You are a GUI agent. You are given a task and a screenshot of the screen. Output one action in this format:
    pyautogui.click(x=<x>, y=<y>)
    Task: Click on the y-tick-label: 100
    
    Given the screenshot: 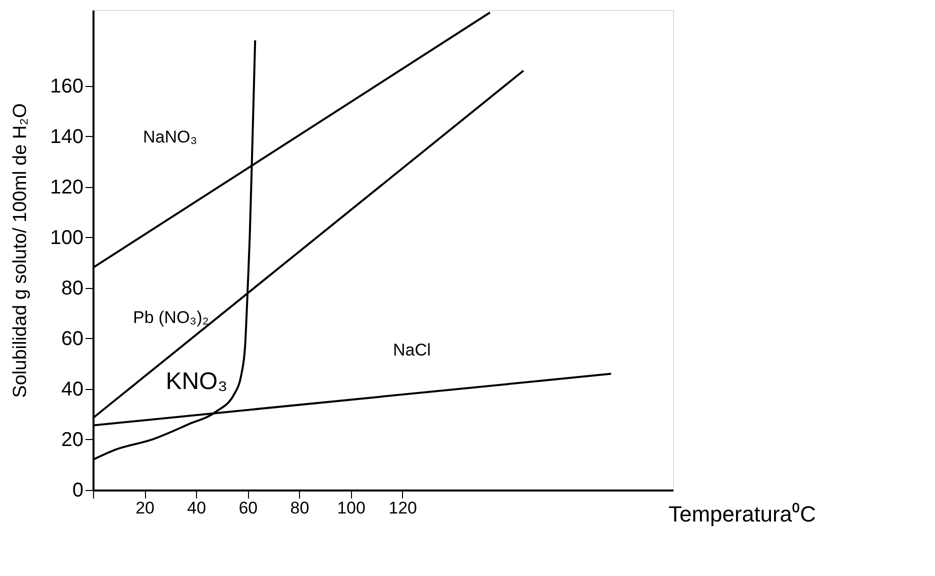 What is the action you would take?
    pyautogui.click(x=67, y=237)
    